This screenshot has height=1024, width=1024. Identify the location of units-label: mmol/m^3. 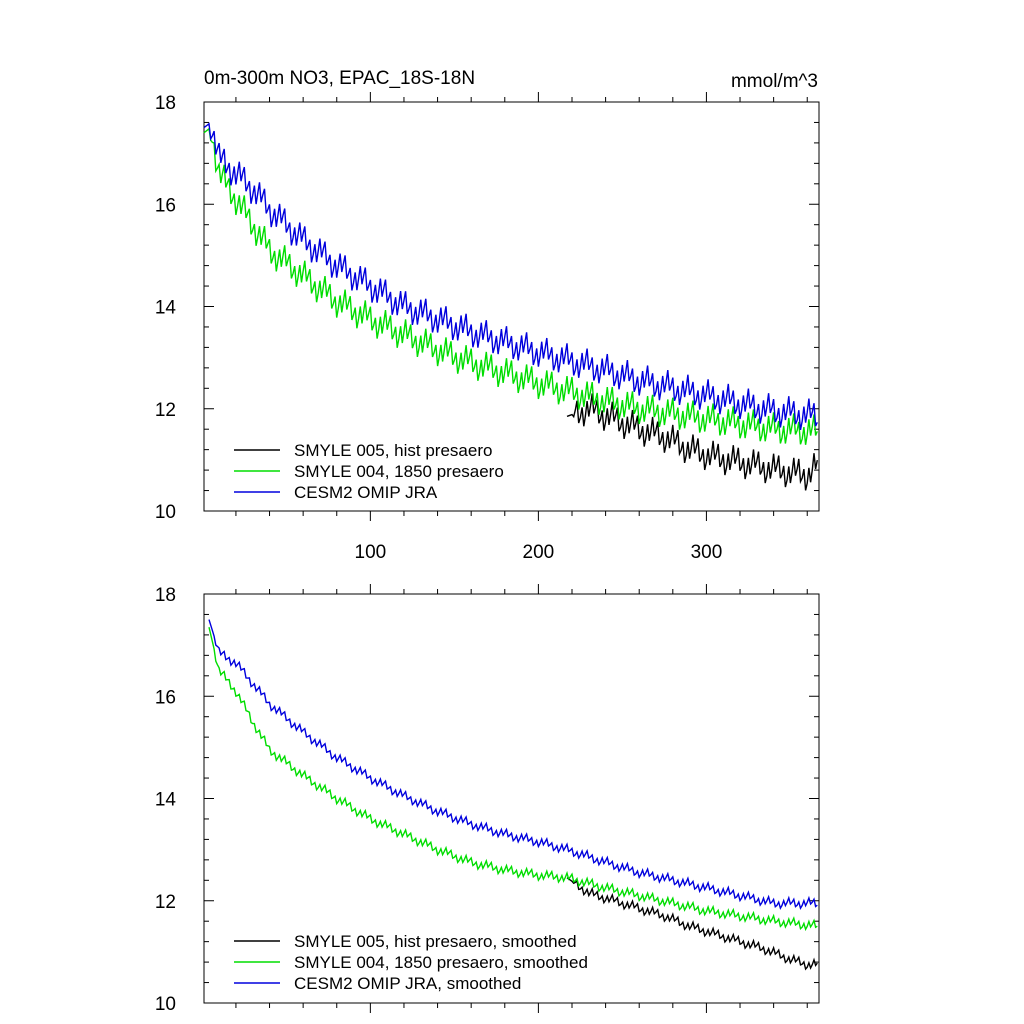
(774, 81).